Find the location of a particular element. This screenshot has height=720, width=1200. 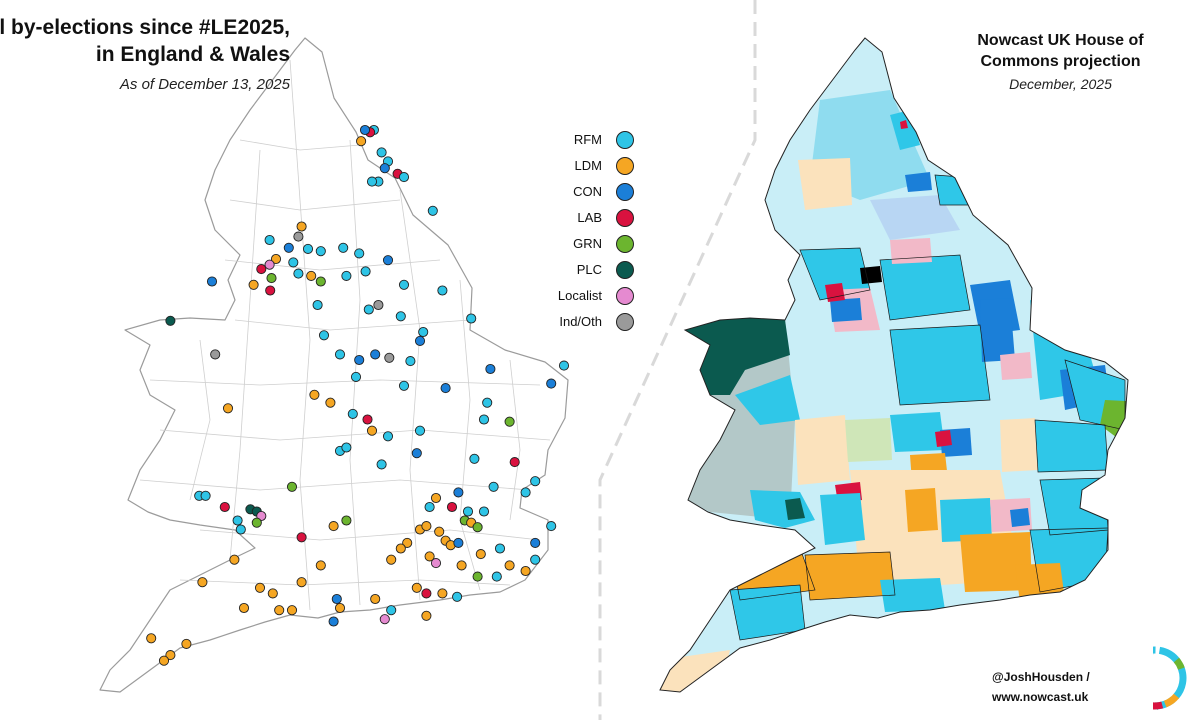

region-suffolk-rfm is located at coordinates (1071, 446).